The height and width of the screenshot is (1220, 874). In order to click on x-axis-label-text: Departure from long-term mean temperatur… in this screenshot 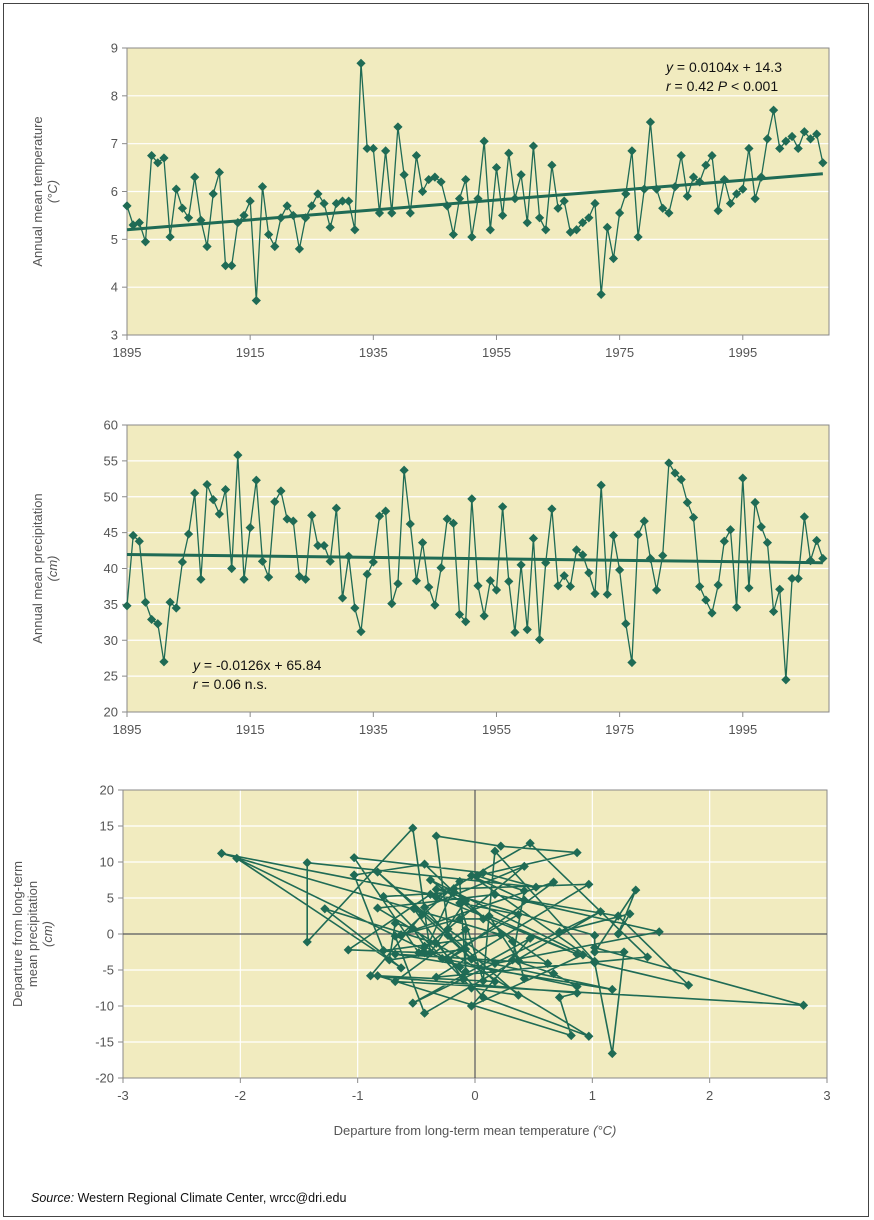, I will do `click(463, 1130)`.